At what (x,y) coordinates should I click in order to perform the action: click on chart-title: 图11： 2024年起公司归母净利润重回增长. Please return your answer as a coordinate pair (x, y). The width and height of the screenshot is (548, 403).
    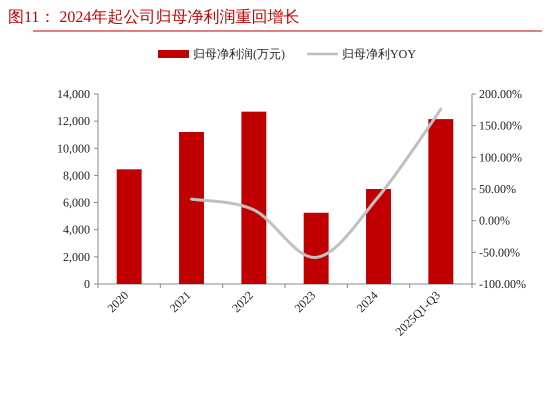
    Looking at the image, I should click on (154, 17).